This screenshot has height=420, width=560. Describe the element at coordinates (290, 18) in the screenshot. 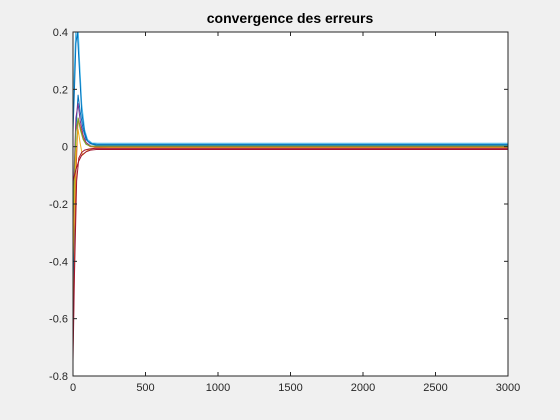

I see `chart-title: convergence des erreurs` at that location.